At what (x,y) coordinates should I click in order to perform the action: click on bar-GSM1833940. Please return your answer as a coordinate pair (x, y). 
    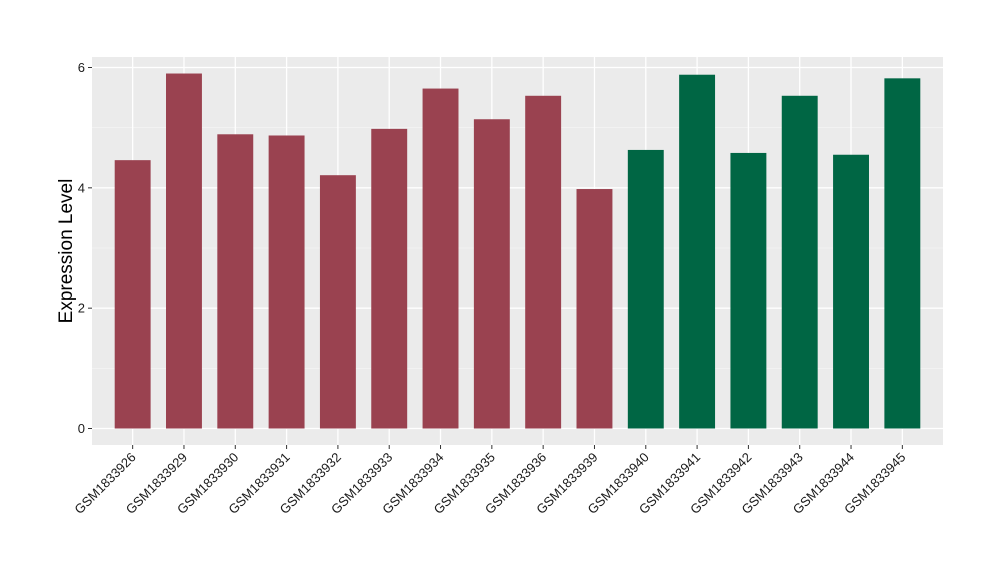
    Looking at the image, I should click on (645, 289).